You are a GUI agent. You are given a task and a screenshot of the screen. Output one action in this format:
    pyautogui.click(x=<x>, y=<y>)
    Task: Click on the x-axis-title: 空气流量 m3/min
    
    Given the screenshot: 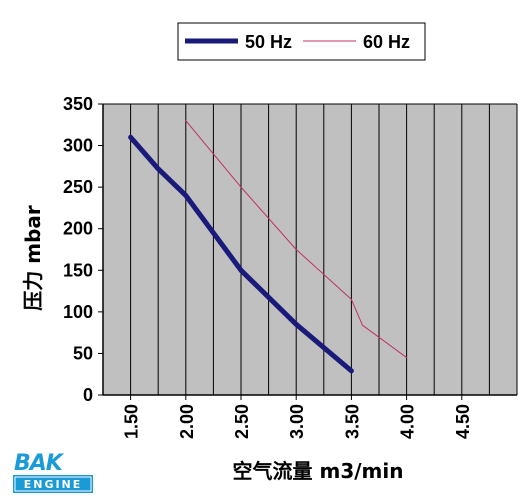 What is the action you would take?
    pyautogui.click(x=318, y=471)
    